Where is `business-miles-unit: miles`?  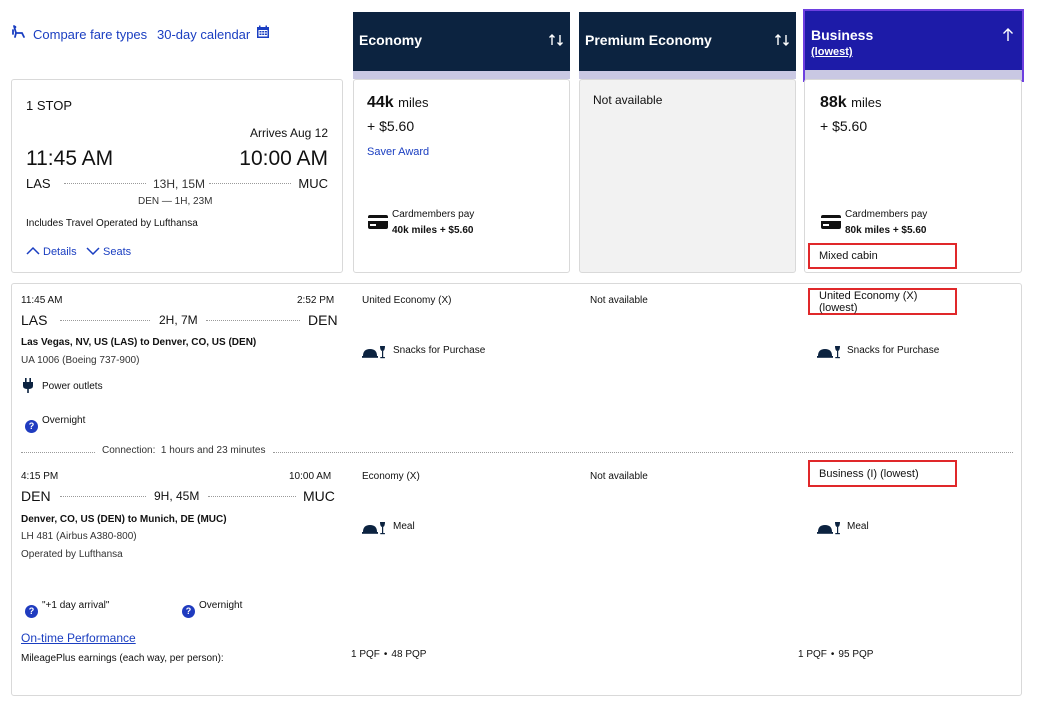
business-miles-unit: miles is located at coordinates (866, 102).